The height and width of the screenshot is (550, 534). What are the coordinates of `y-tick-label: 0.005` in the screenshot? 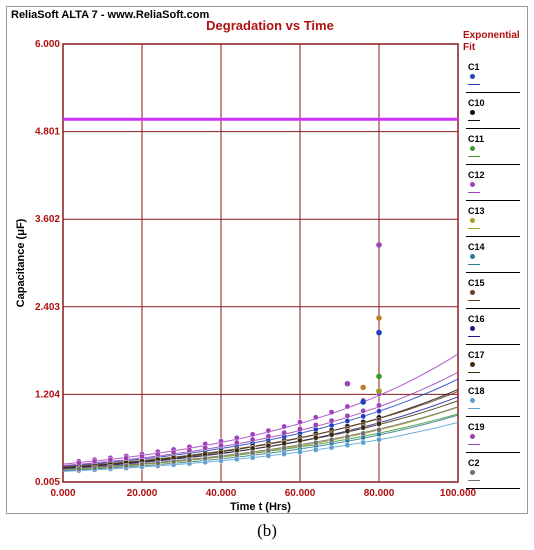 It's located at (47, 482).